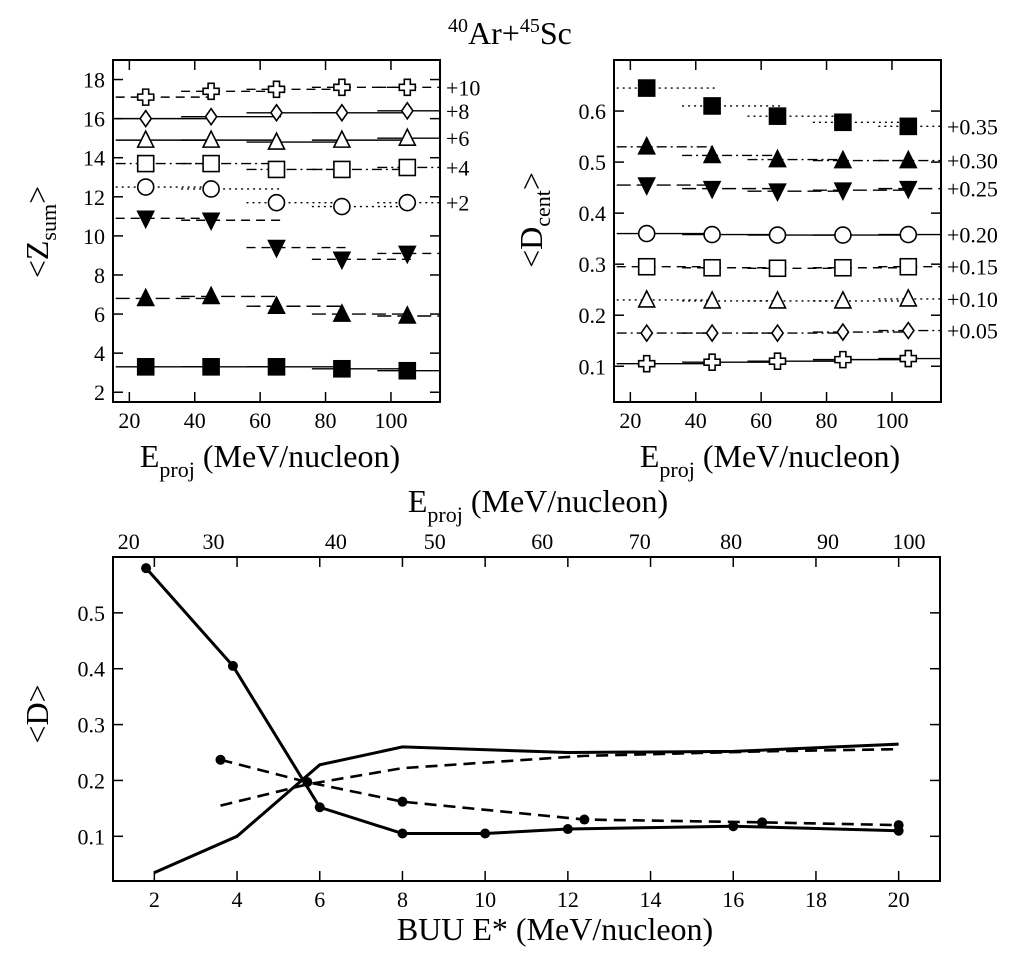 The height and width of the screenshot is (959, 1026). Describe the element at coordinates (593, 264) in the screenshot. I see `dcent-y-tick-label: 0.3` at that location.